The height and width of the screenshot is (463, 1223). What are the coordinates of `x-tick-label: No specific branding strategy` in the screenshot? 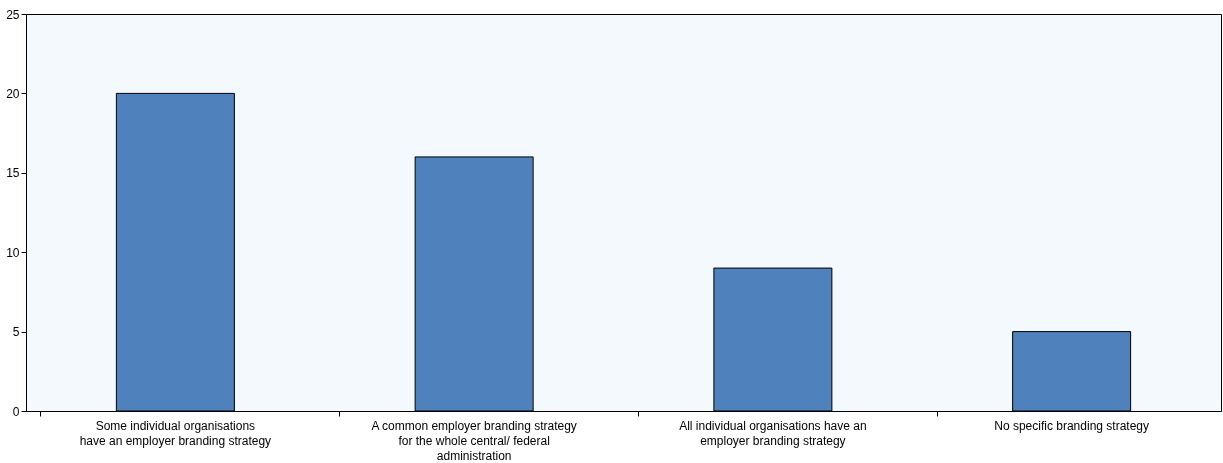 It's located at (1071, 425).